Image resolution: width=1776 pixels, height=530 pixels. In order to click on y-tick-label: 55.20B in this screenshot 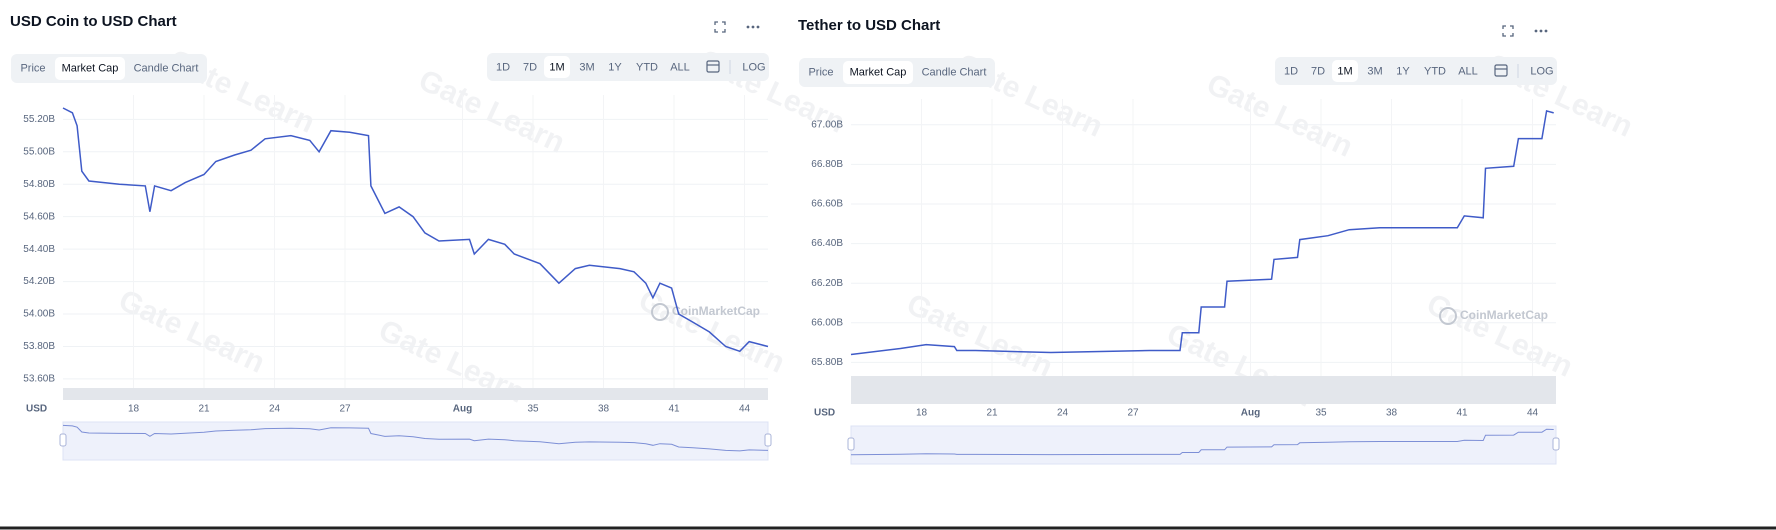, I will do `click(39, 119)`.